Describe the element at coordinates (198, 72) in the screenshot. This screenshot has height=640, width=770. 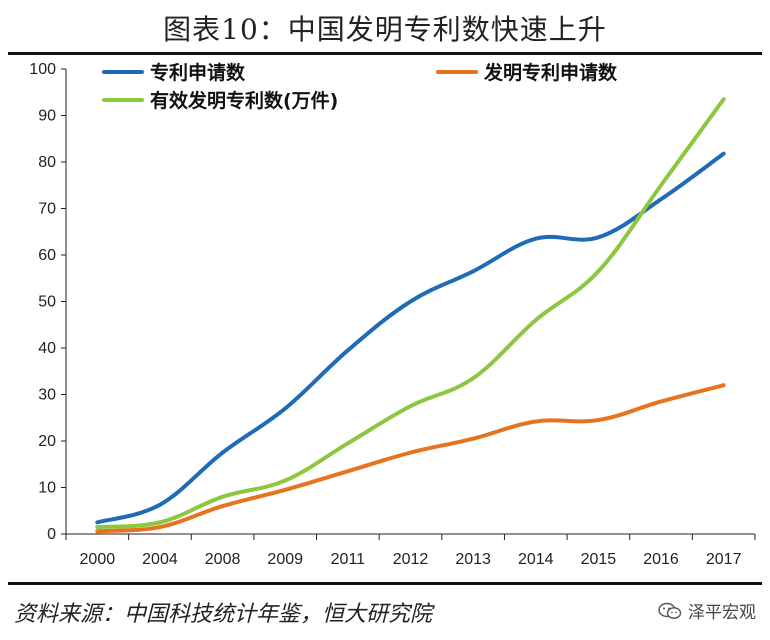
I see `legend-label-1: 专利申请数` at that location.